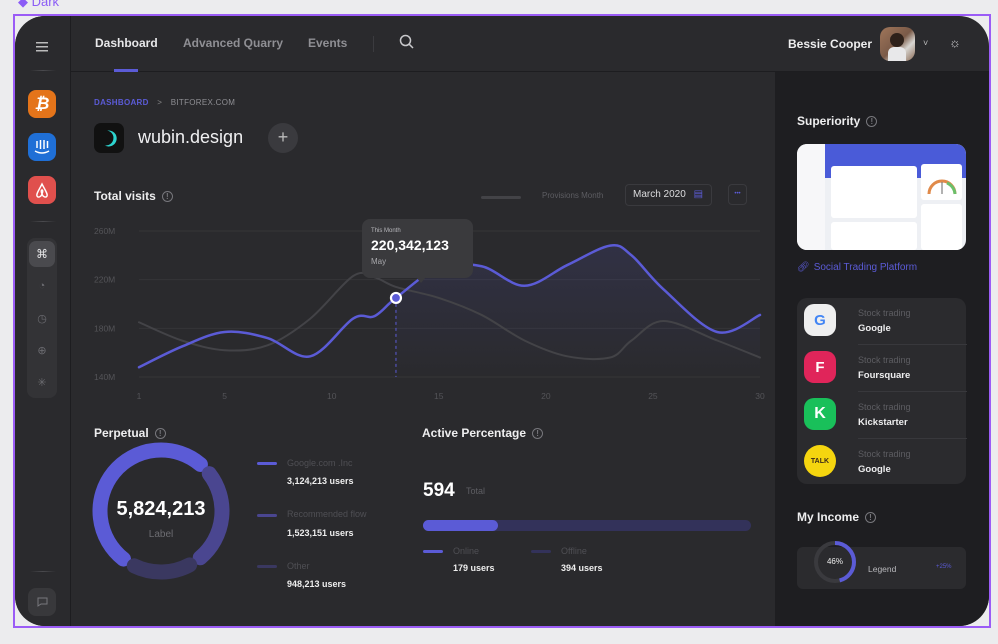 The width and height of the screenshot is (998, 644). Describe the element at coordinates (42, 254) in the screenshot. I see `command-button: ⌘` at that location.